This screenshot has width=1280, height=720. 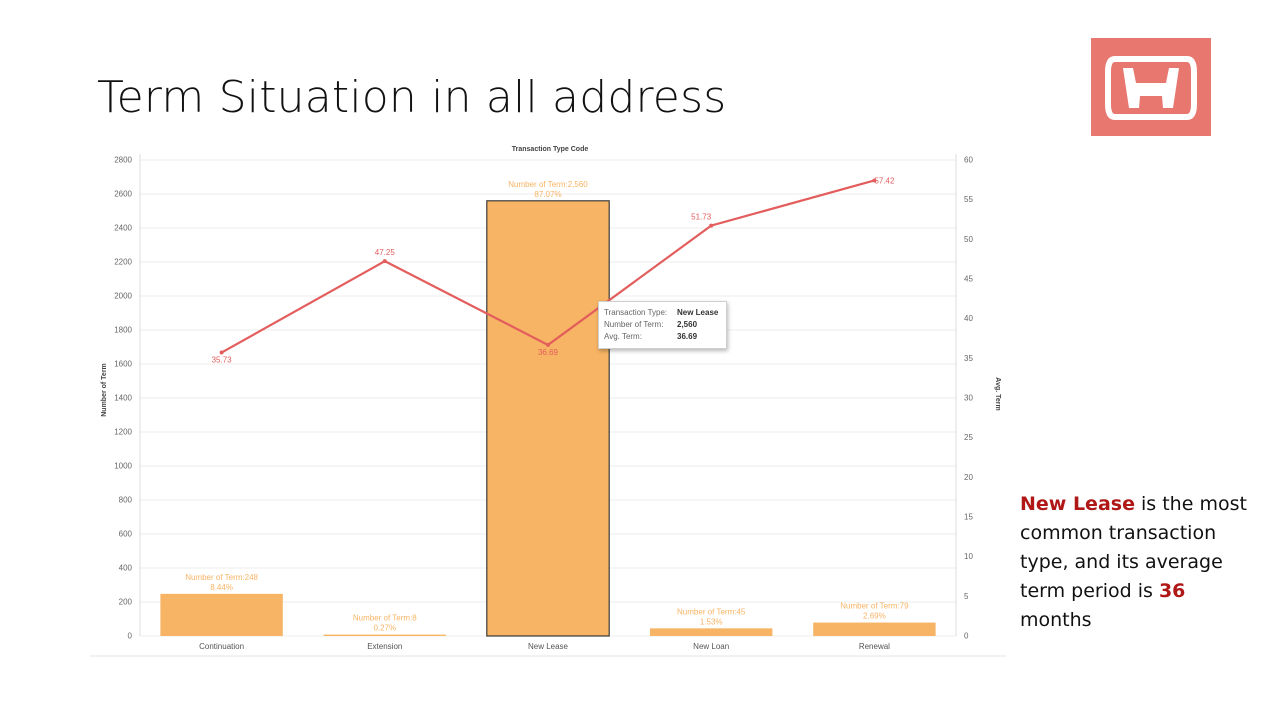 I want to click on y-tick-label: 400, so click(x=126, y=568).